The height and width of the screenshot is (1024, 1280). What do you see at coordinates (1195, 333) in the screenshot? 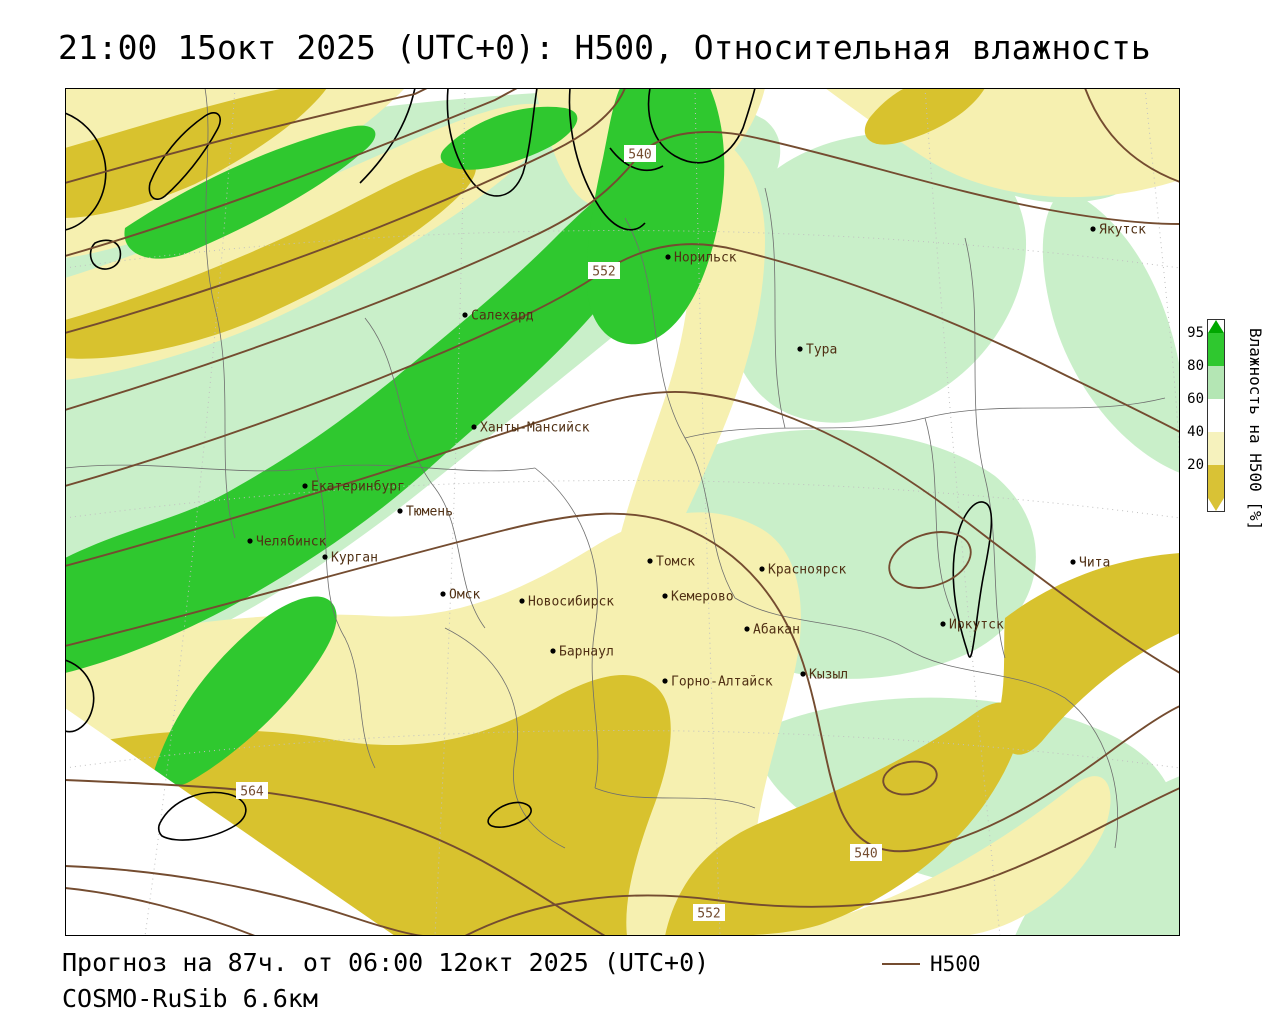
I see `colorbar-tick: 95` at bounding box center [1195, 333].